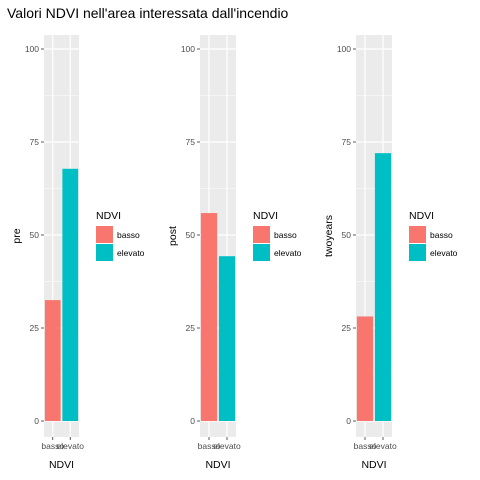 This screenshot has height=480, width=480. Describe the element at coordinates (173, 236) in the screenshot. I see `y-axis-title: post` at that location.